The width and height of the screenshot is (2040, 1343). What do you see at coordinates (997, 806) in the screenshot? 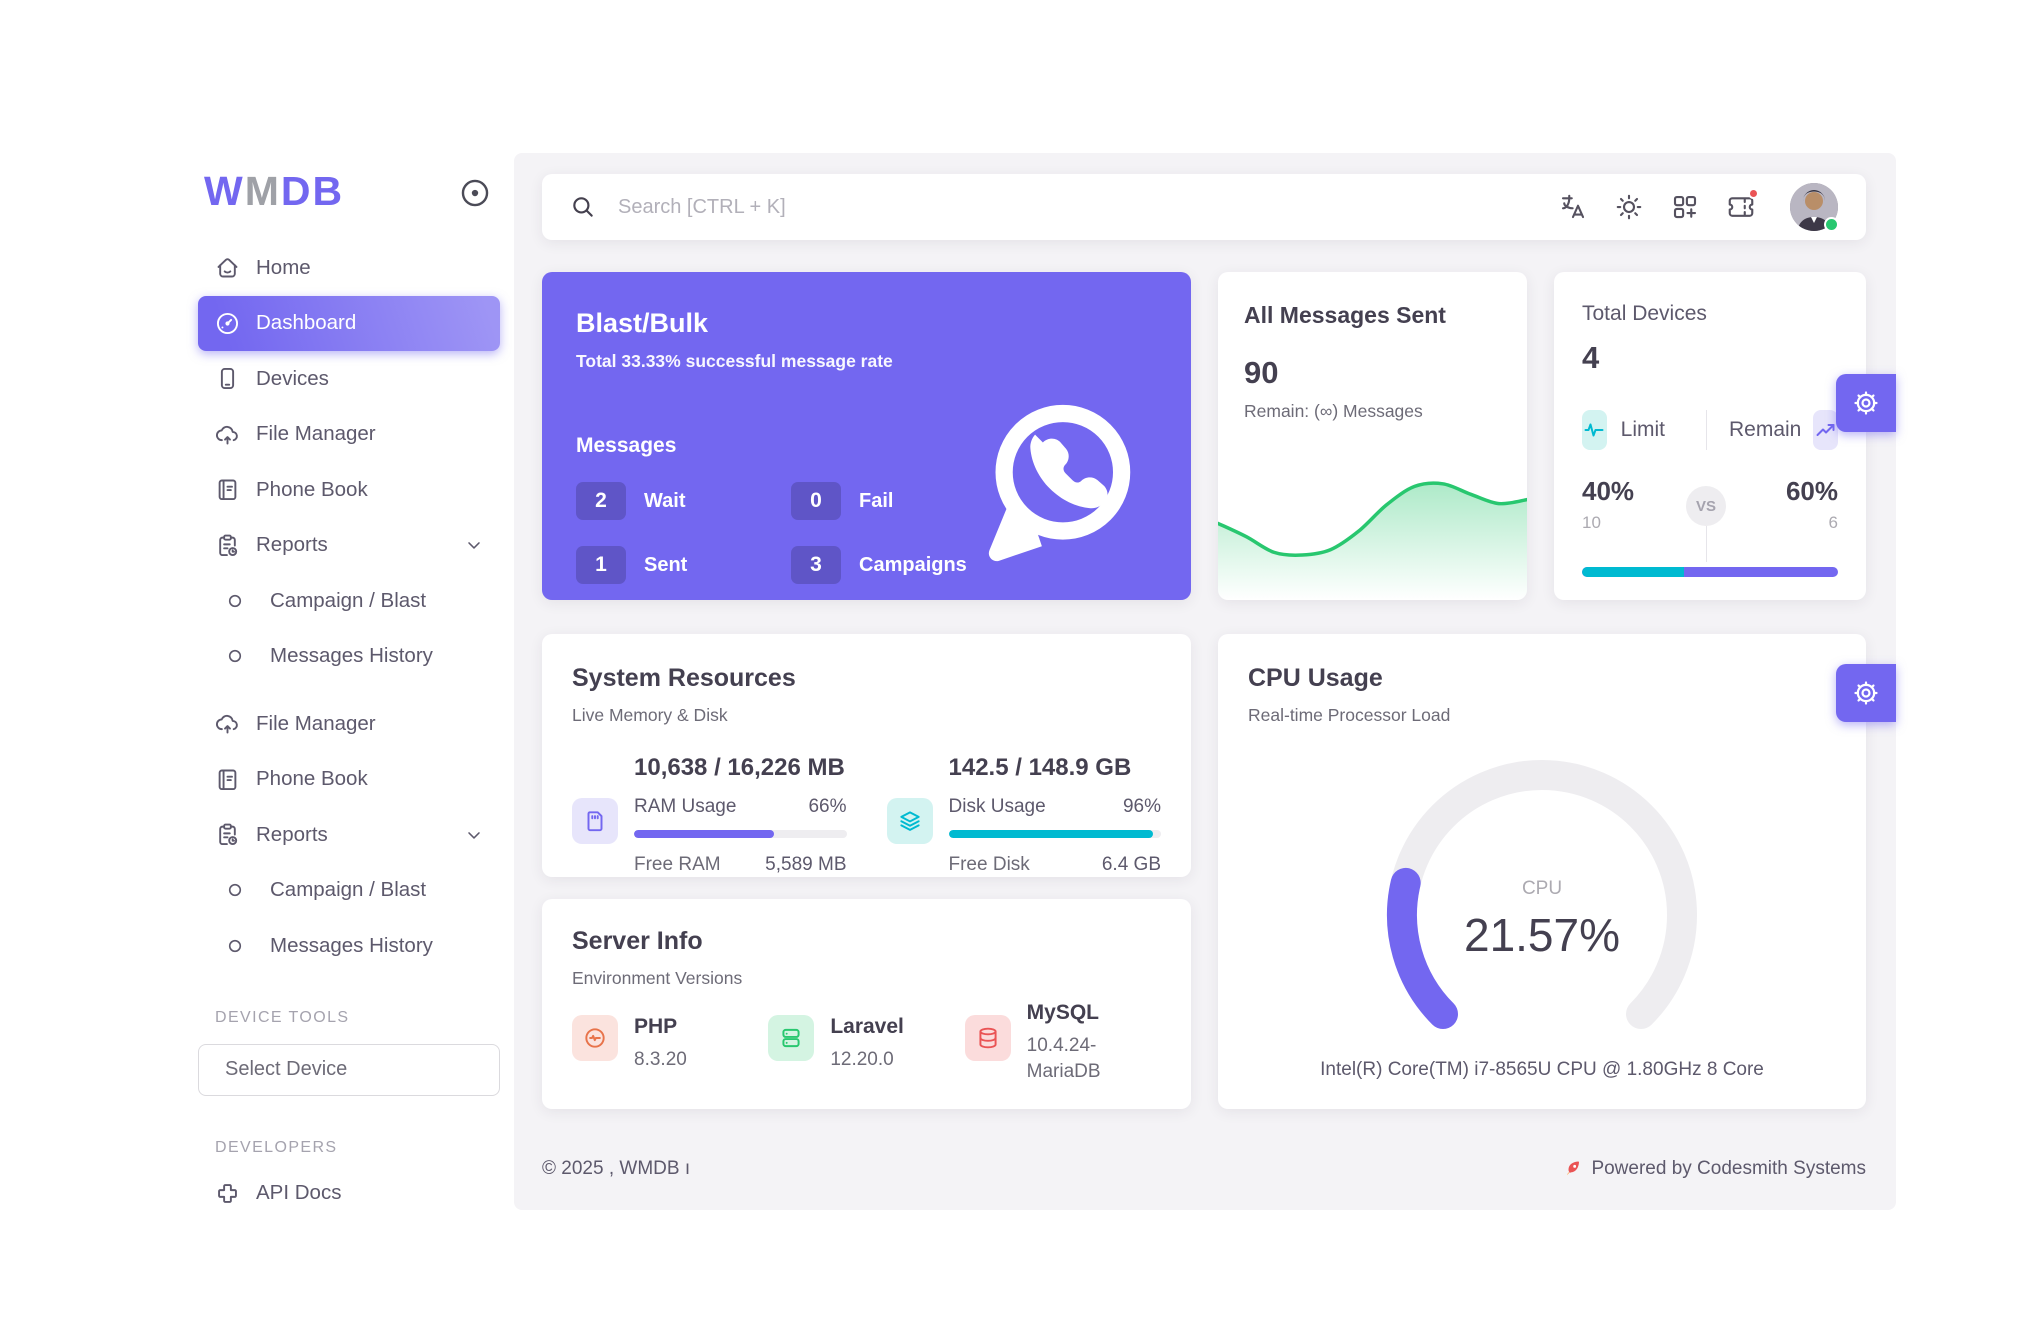
I see `disk-usage-label: Disk Usage` at bounding box center [997, 806].